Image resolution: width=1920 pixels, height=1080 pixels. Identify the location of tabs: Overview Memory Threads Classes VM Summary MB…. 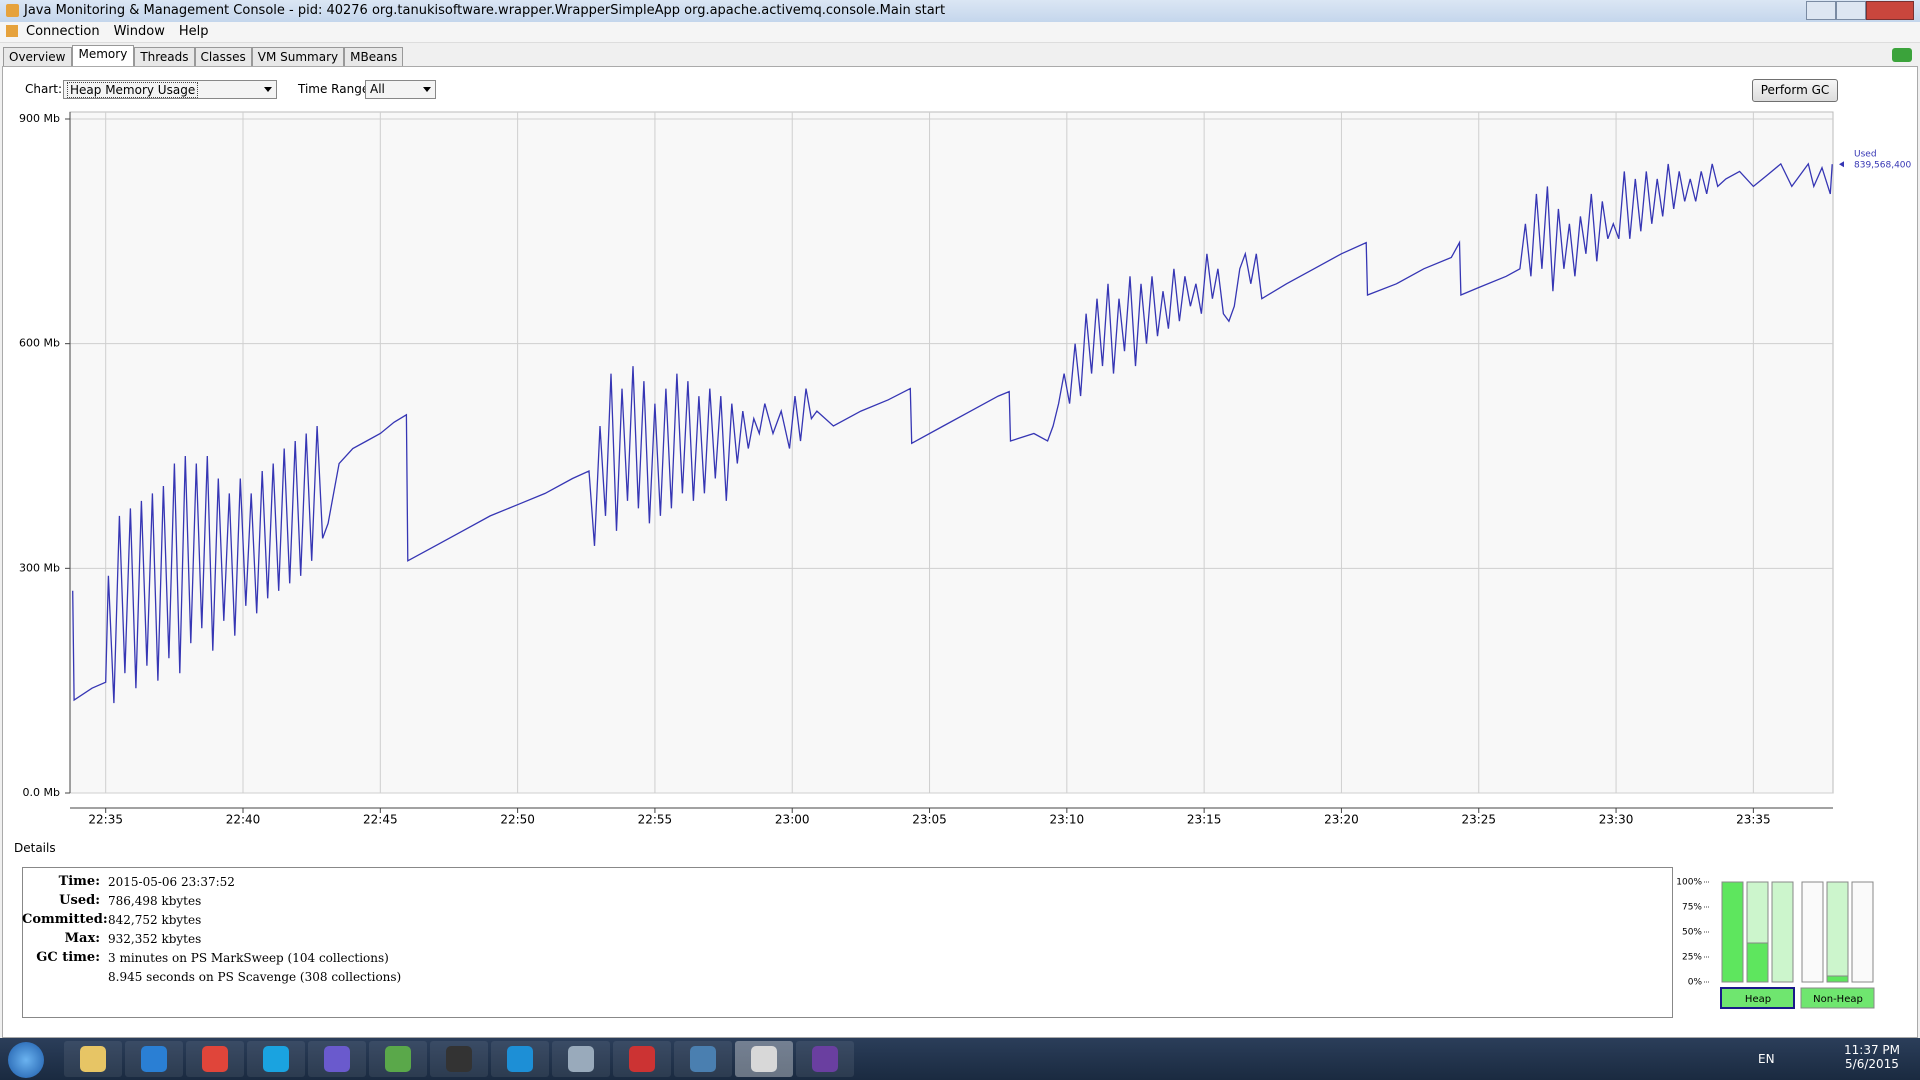
(203, 55).